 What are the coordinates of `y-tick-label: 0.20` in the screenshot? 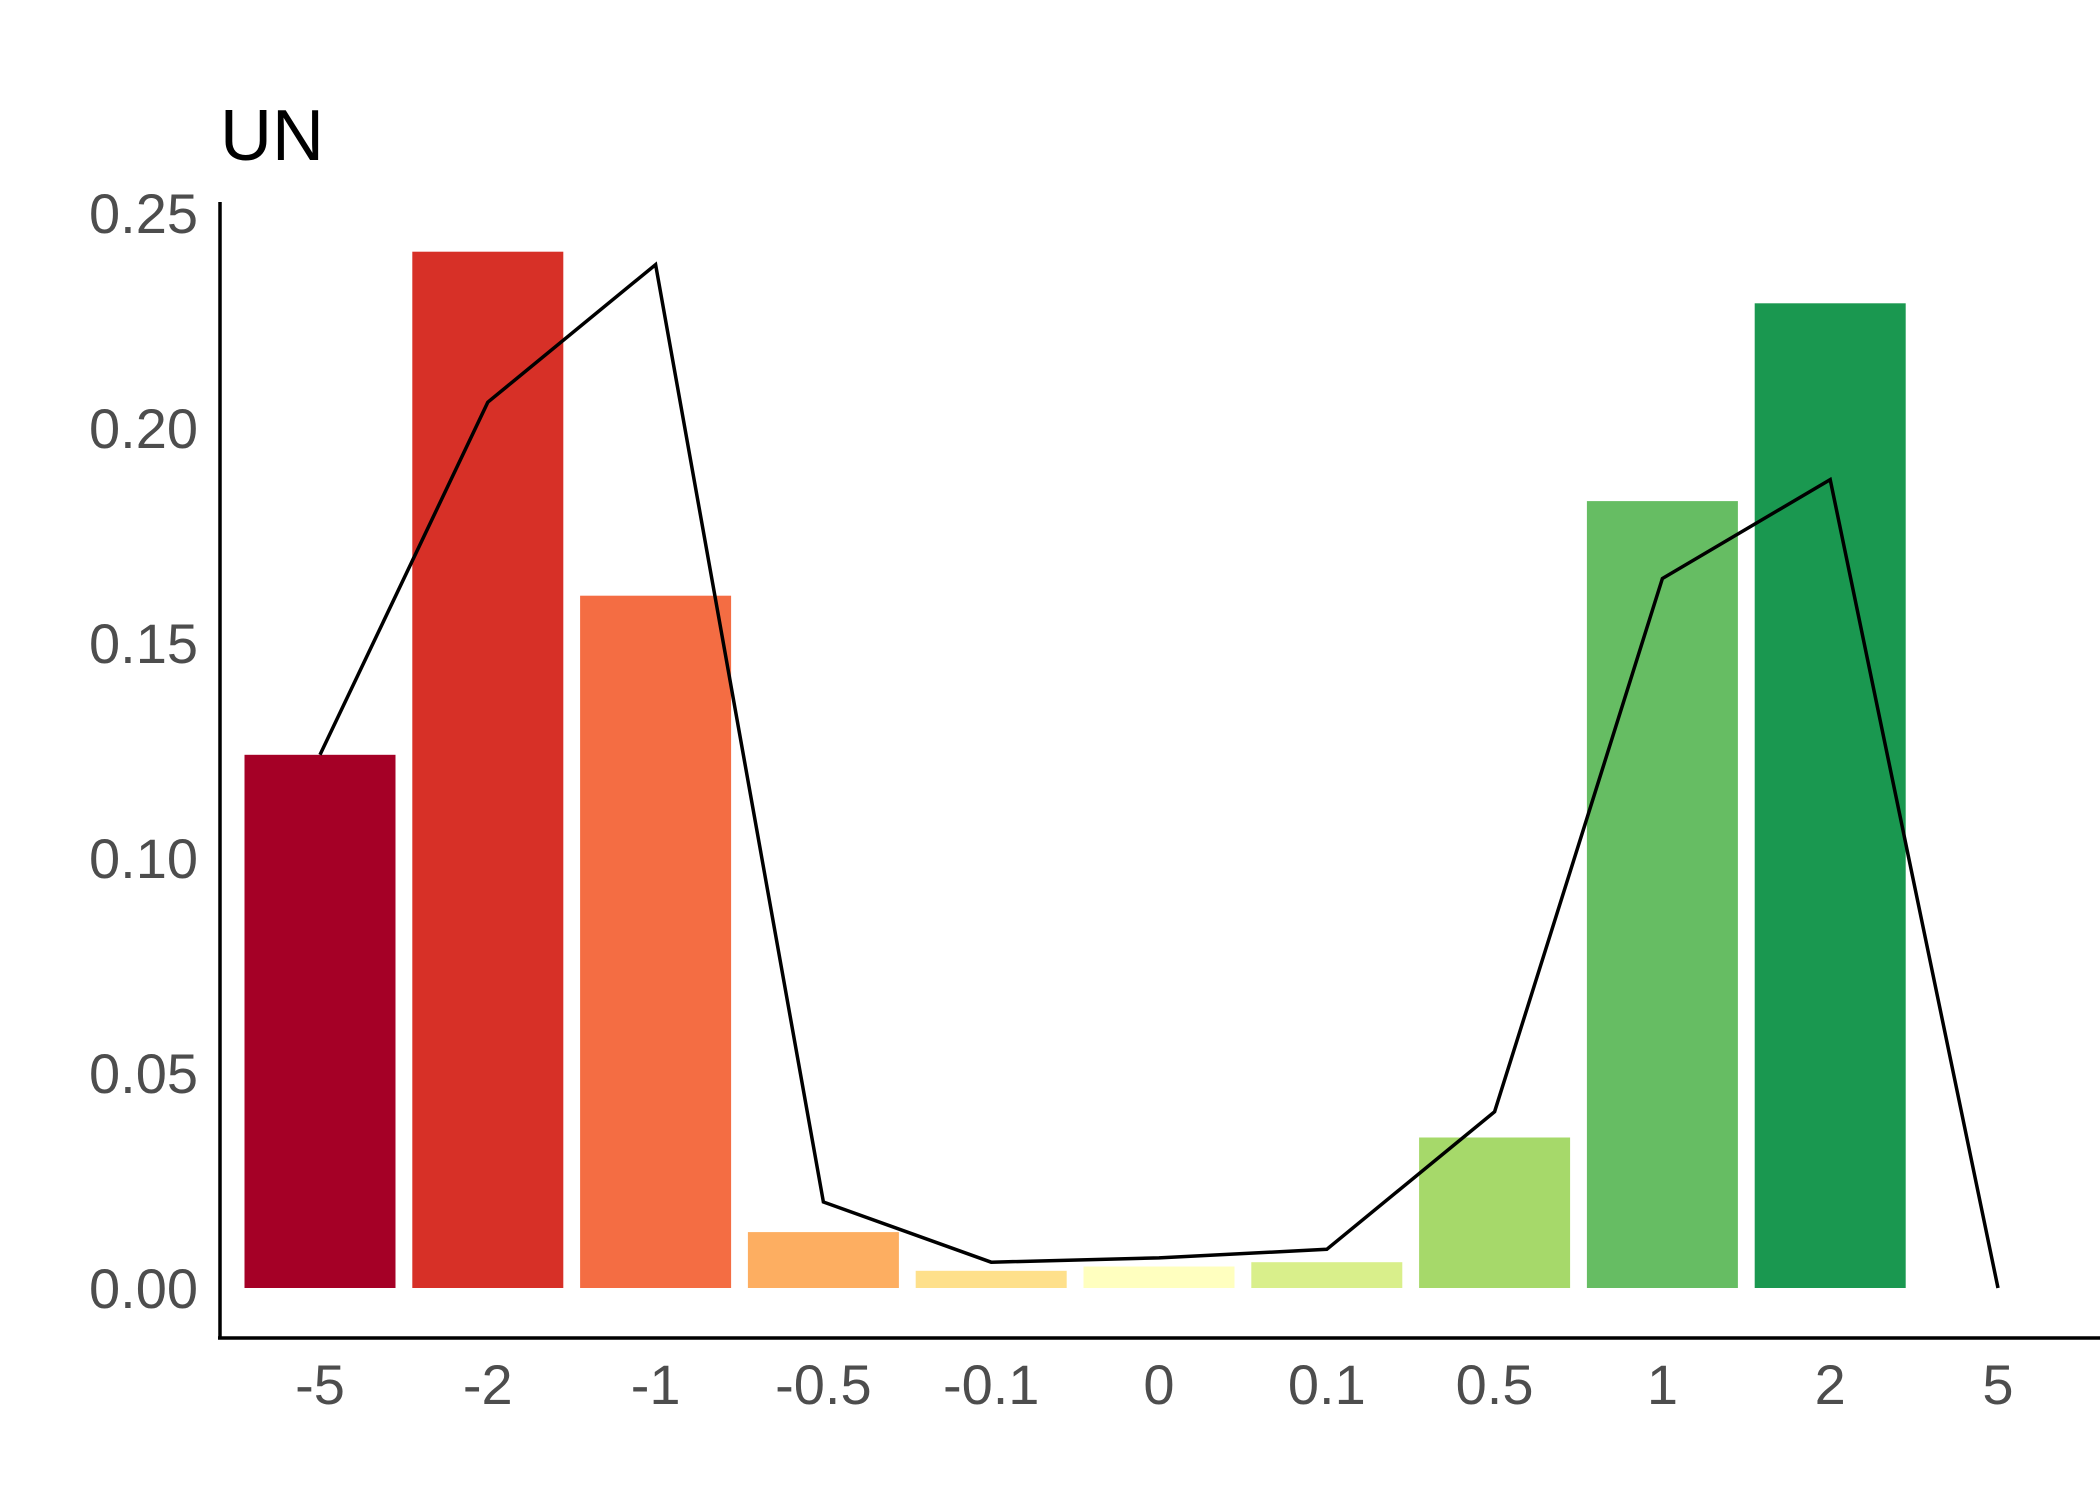 It's located at (143, 428).